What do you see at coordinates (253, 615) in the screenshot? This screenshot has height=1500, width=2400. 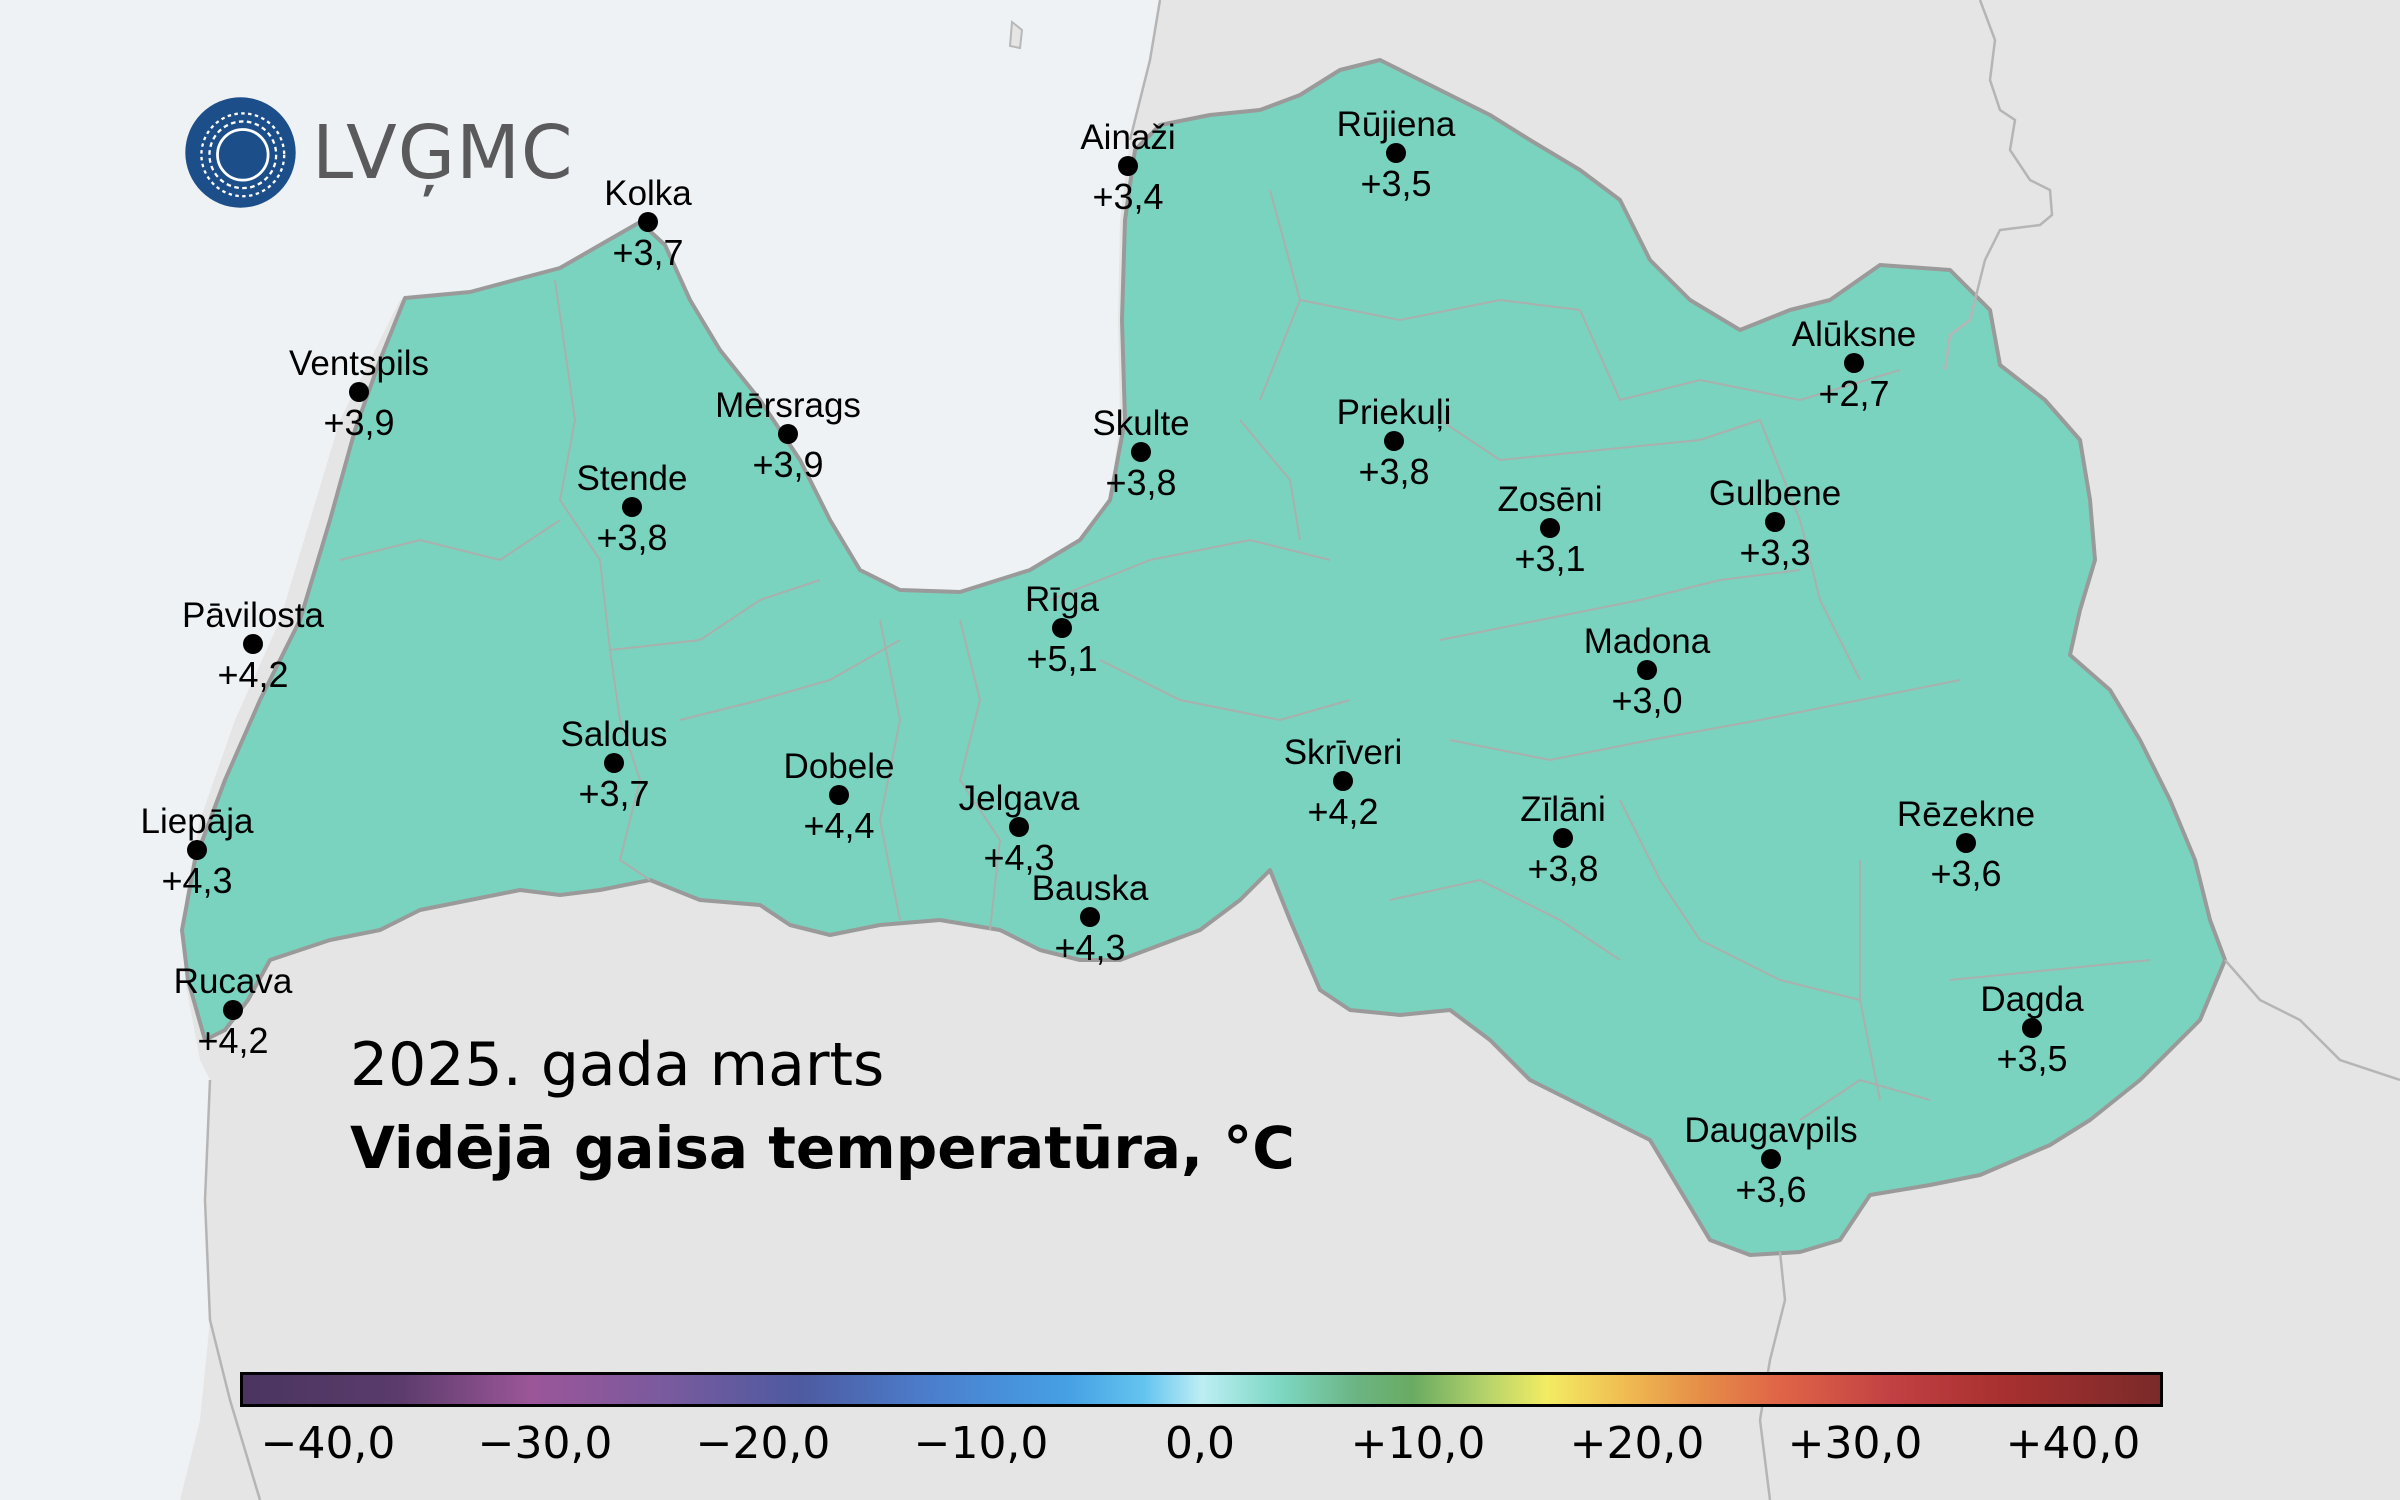 I see `station-name: Pāvilosta` at bounding box center [253, 615].